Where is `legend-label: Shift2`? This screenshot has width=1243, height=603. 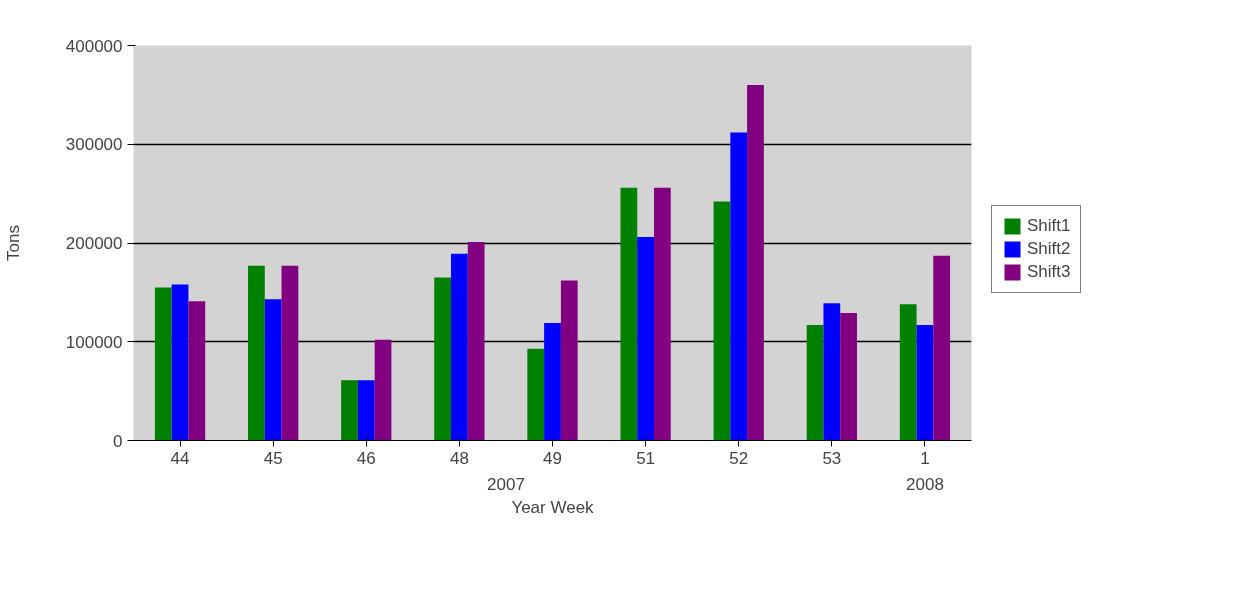
legend-label: Shift2 is located at coordinates (1049, 248).